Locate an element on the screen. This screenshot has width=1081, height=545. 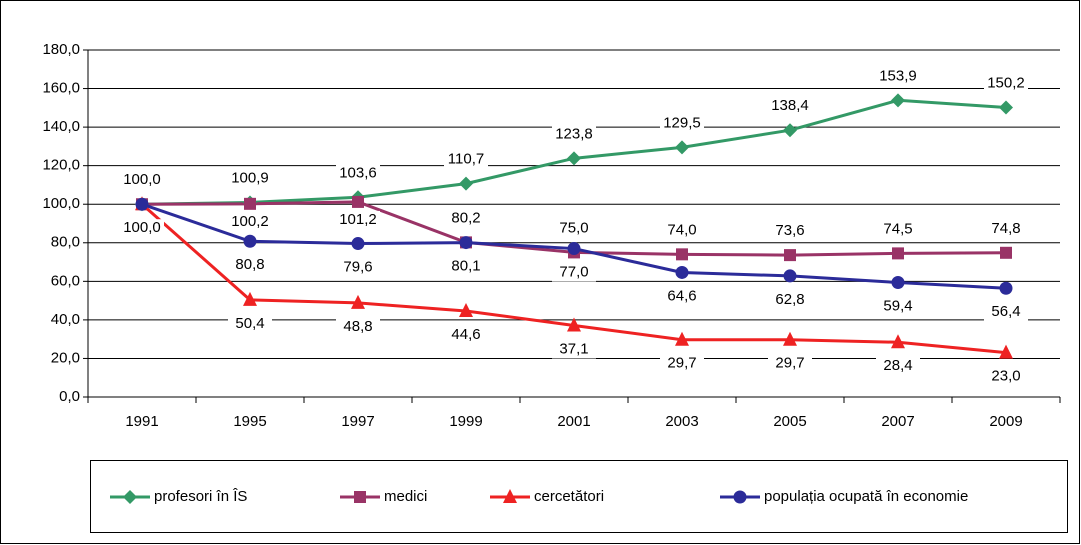
data-label: 48,8 is located at coordinates (357, 326).